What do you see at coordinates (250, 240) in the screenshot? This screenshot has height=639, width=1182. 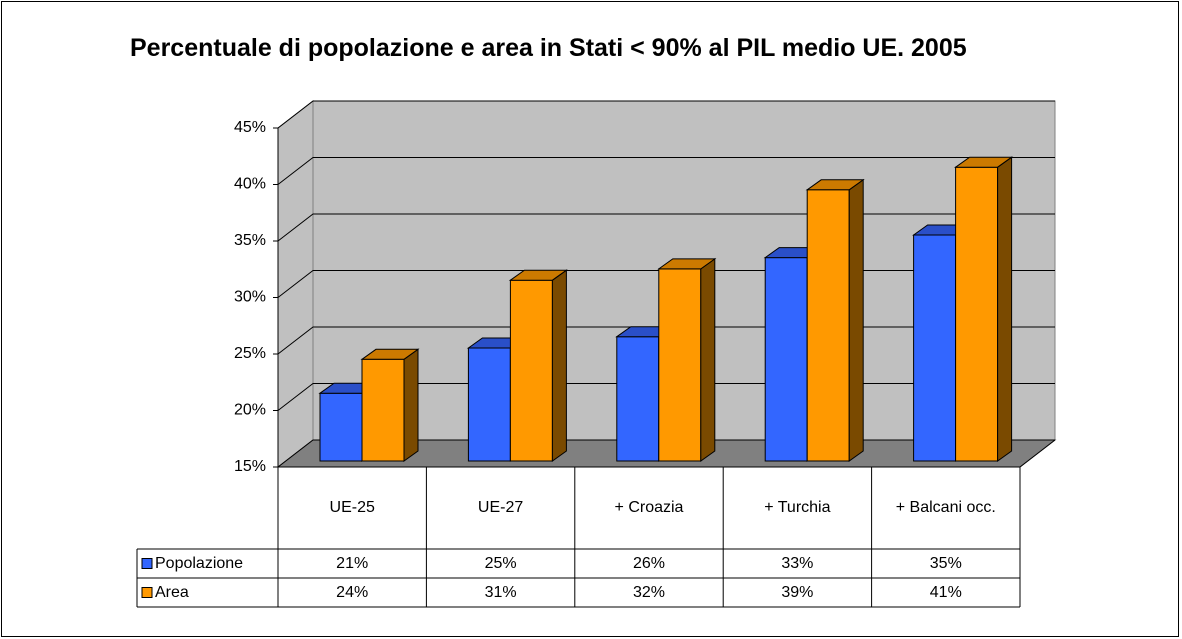 I see `y-tick-label: 35%` at bounding box center [250, 240].